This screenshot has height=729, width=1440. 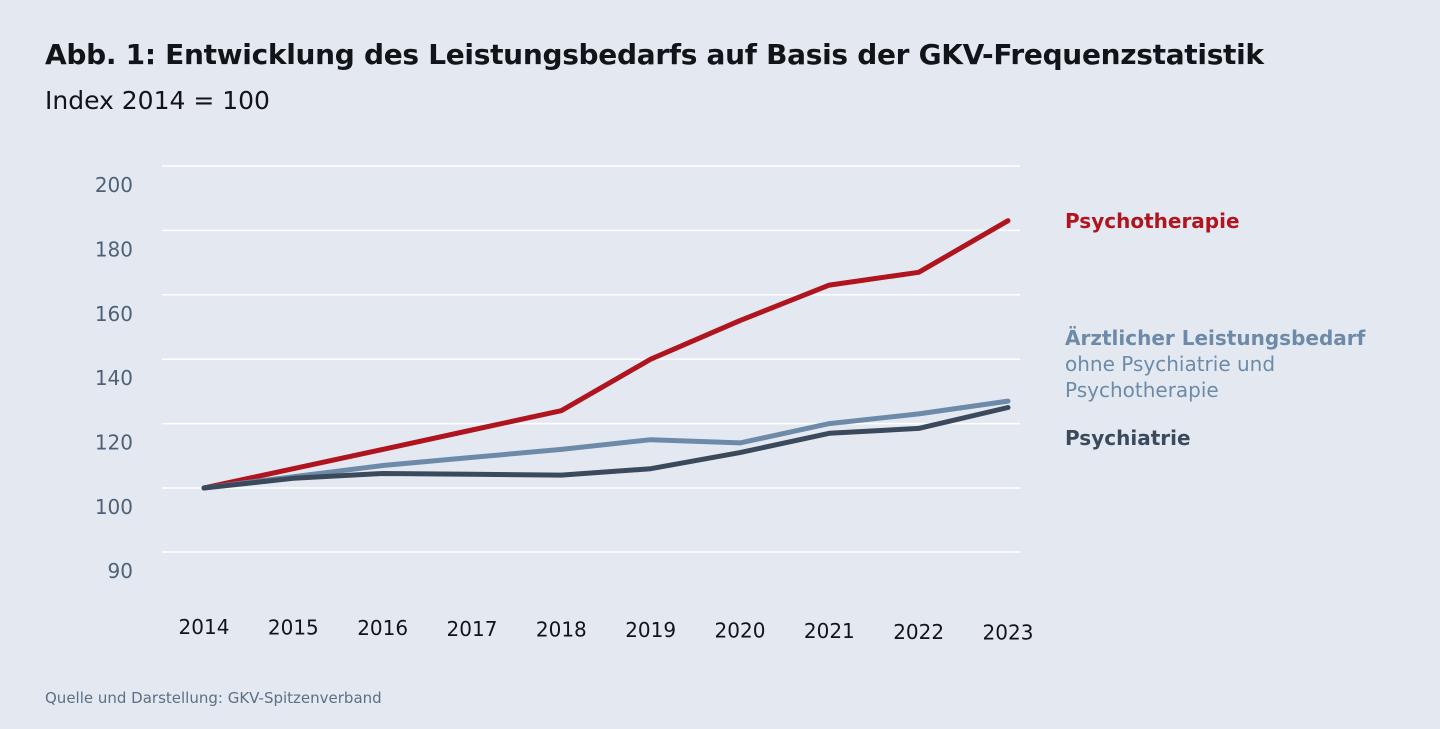 I want to click on x-tick-label: 2018, so click(x=561, y=629).